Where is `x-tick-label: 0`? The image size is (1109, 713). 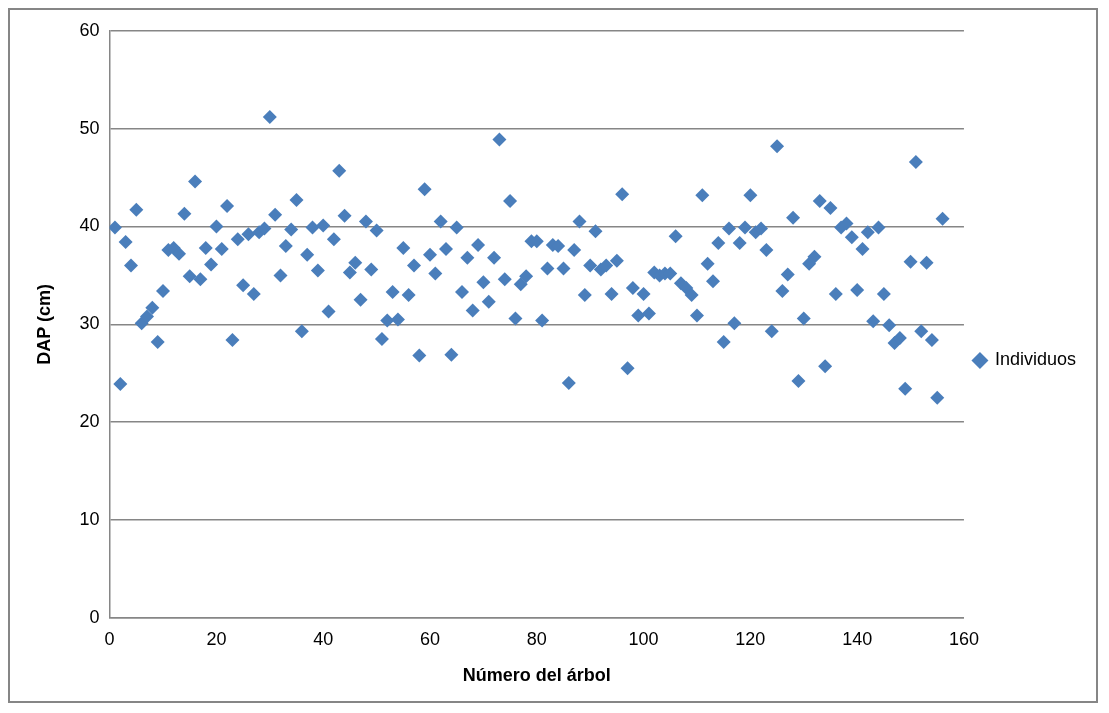 x-tick-label: 0 is located at coordinates (109, 638).